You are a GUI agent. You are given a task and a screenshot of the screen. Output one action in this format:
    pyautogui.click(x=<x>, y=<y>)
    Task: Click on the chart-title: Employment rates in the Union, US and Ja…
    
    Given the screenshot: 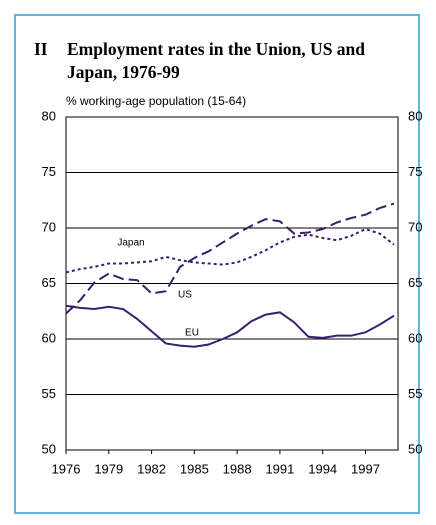 What is the action you would take?
    pyautogui.click(x=216, y=60)
    